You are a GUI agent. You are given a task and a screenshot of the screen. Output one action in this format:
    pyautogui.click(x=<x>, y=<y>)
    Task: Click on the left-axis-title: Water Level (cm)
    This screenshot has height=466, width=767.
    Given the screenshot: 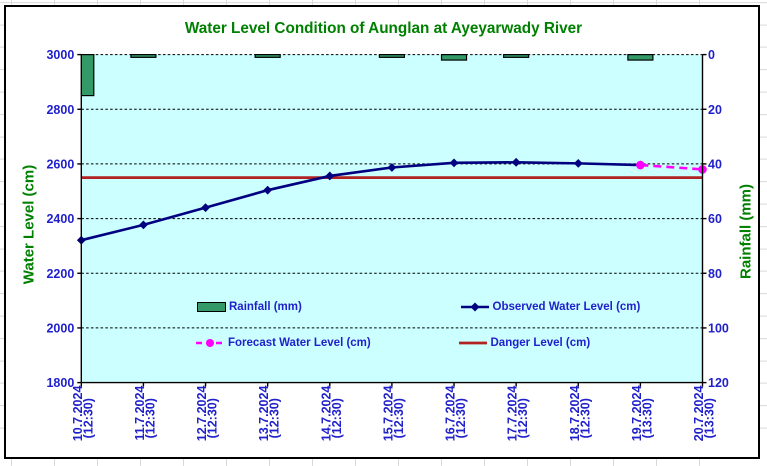 What is the action you would take?
    pyautogui.click(x=29, y=224)
    